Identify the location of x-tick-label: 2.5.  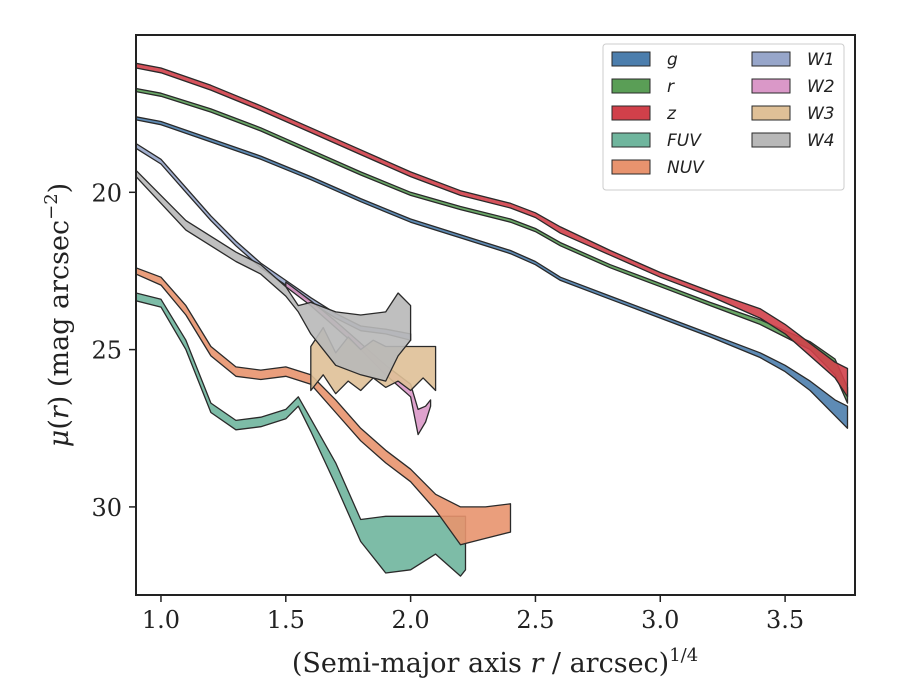
(535, 620).